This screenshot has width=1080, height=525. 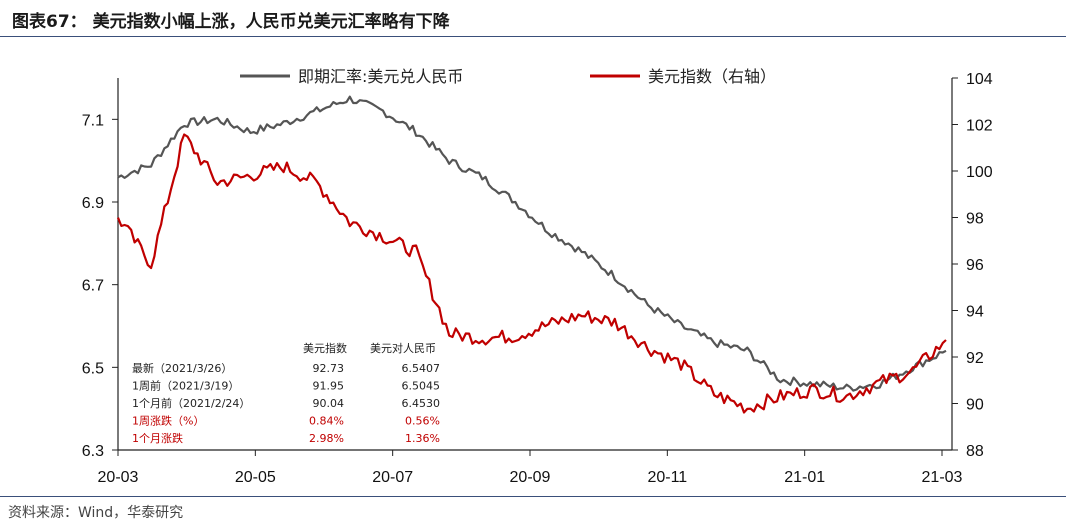 What do you see at coordinates (533, 36) in the screenshot?
I see `title-divider` at bounding box center [533, 36].